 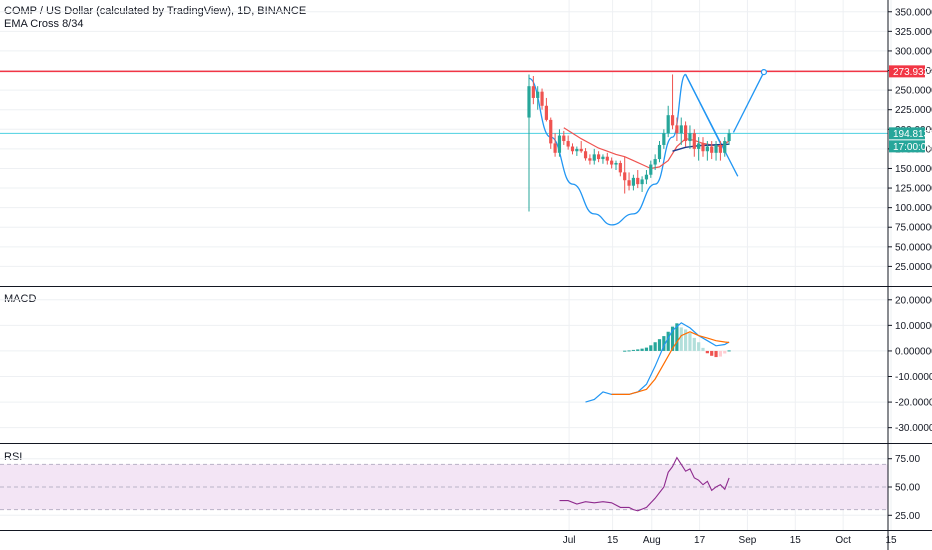 I want to click on time-tick-label: Jul, so click(x=569, y=540).